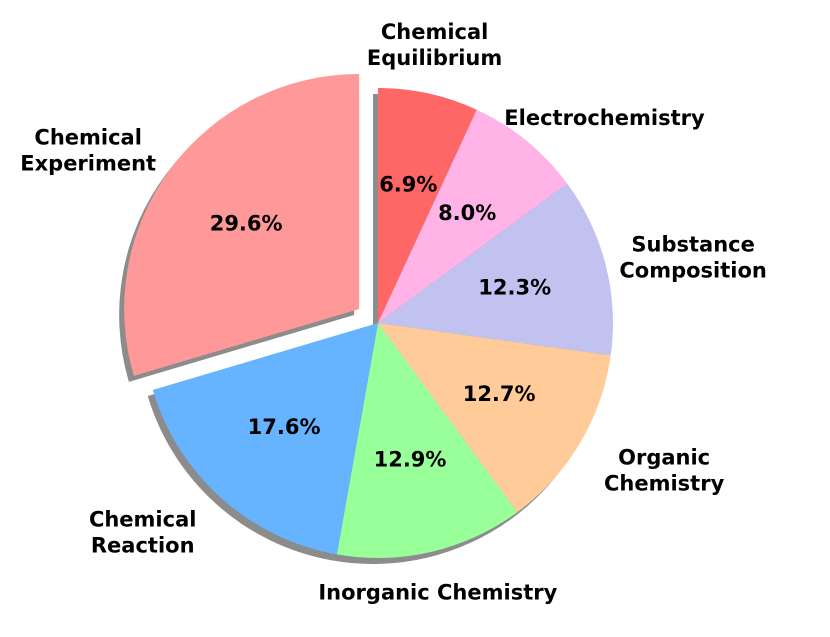  Describe the element at coordinates (692, 244) in the screenshot. I see `label-line: Substance` at that location.